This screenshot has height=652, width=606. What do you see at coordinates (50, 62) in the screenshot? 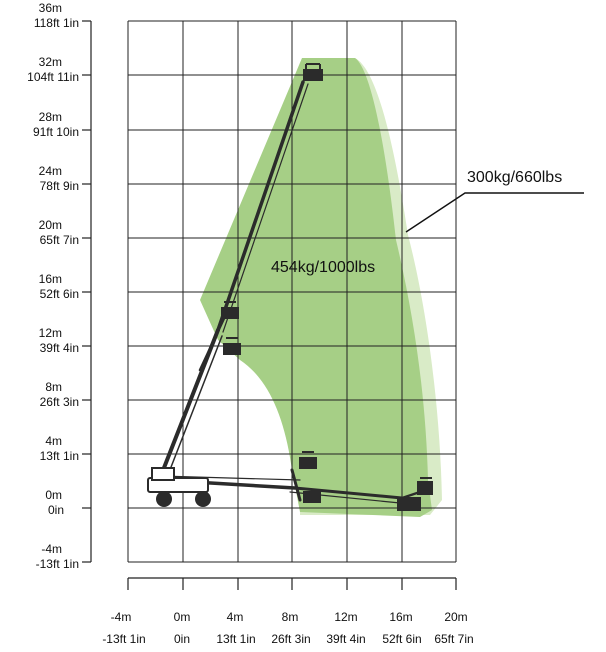
I see `y-tick-32-m: 32m` at bounding box center [50, 62].